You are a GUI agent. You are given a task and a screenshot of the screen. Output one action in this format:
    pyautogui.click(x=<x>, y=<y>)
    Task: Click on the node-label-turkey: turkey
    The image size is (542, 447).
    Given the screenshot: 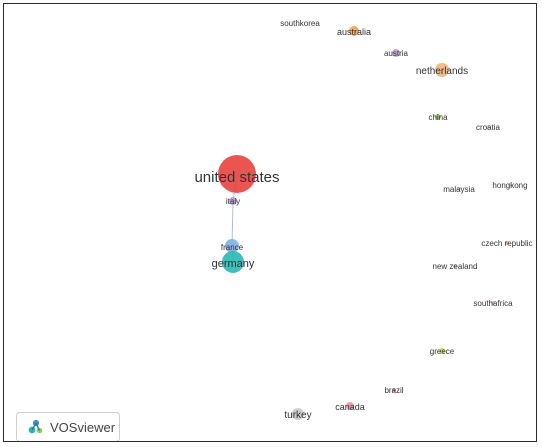 What is the action you would take?
    pyautogui.click(x=297, y=415)
    